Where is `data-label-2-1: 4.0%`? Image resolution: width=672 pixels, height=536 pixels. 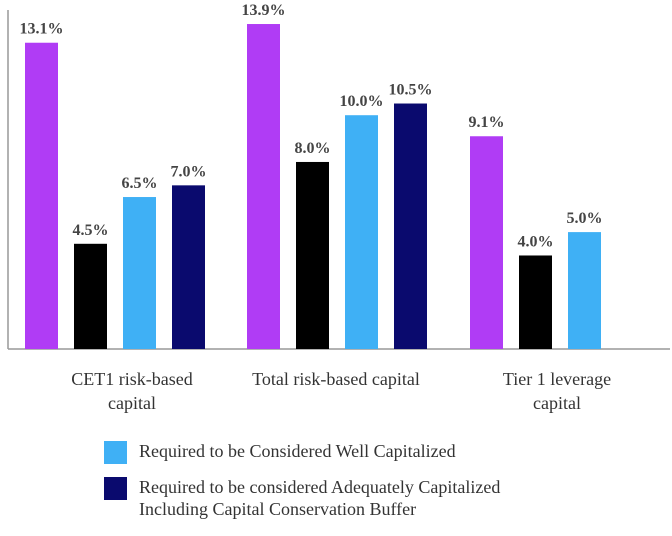 data-label-2-1: 4.0% is located at coordinates (536, 241).